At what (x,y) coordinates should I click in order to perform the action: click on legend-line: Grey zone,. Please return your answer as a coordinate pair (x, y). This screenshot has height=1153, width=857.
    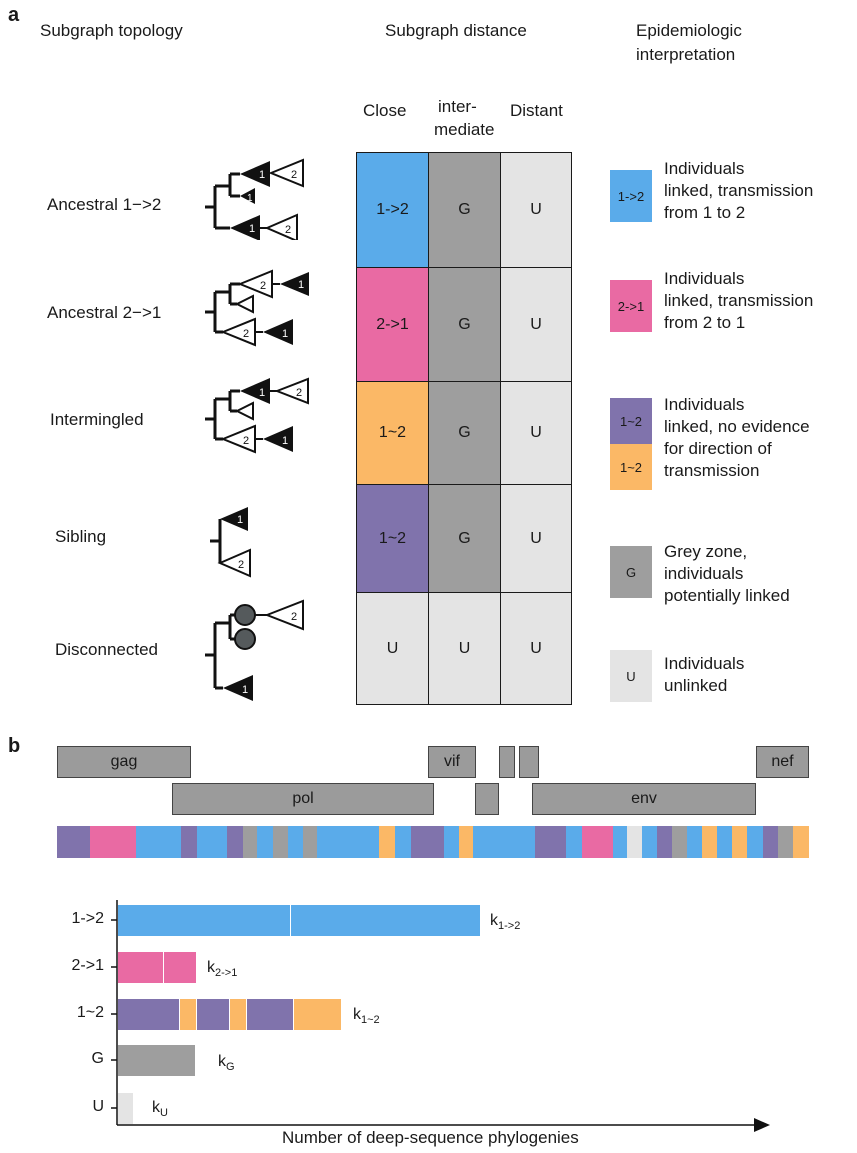
    Looking at the image, I should click on (706, 551).